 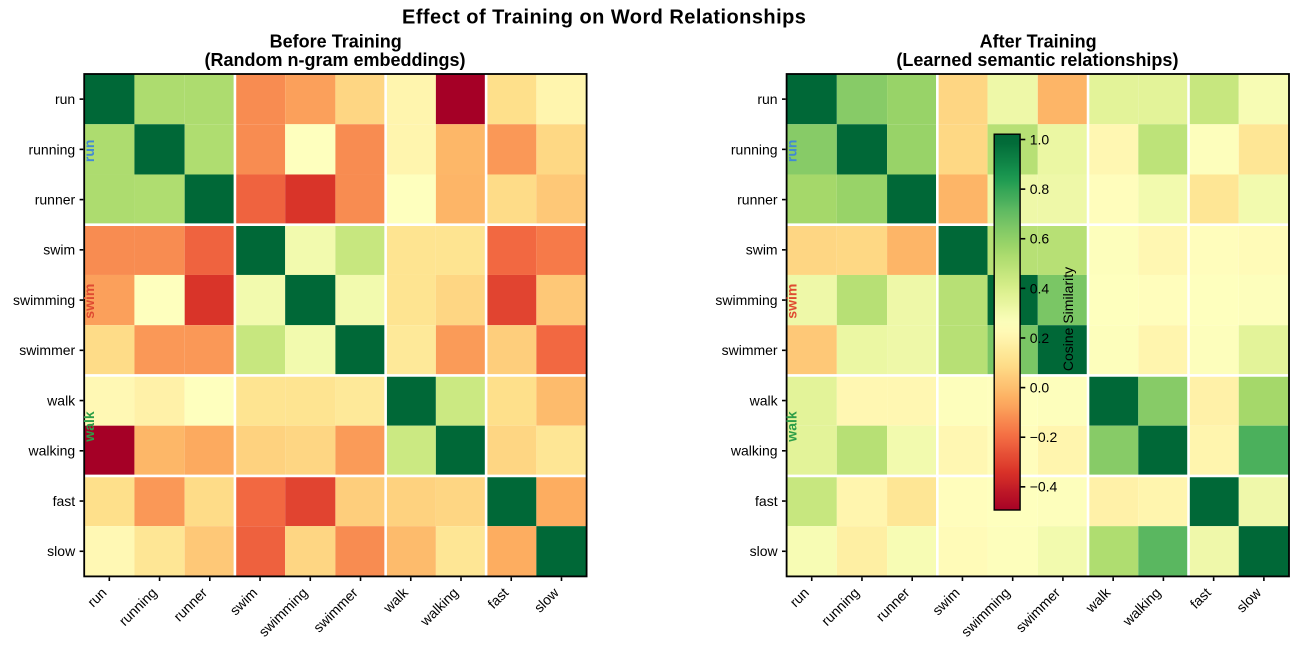 What do you see at coordinates (1040, 139) in the screenshot?
I see `svg-text: 1.0` at bounding box center [1040, 139].